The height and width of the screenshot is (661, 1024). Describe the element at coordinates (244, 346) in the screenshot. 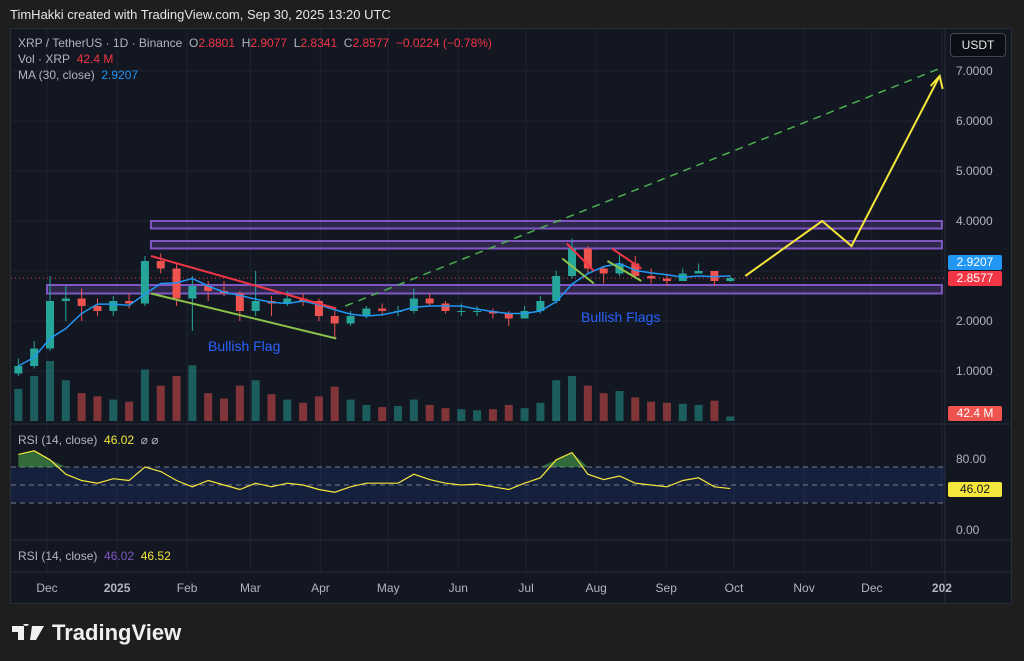

I see `annotation-bullish-flag: Bullish Flag` at that location.